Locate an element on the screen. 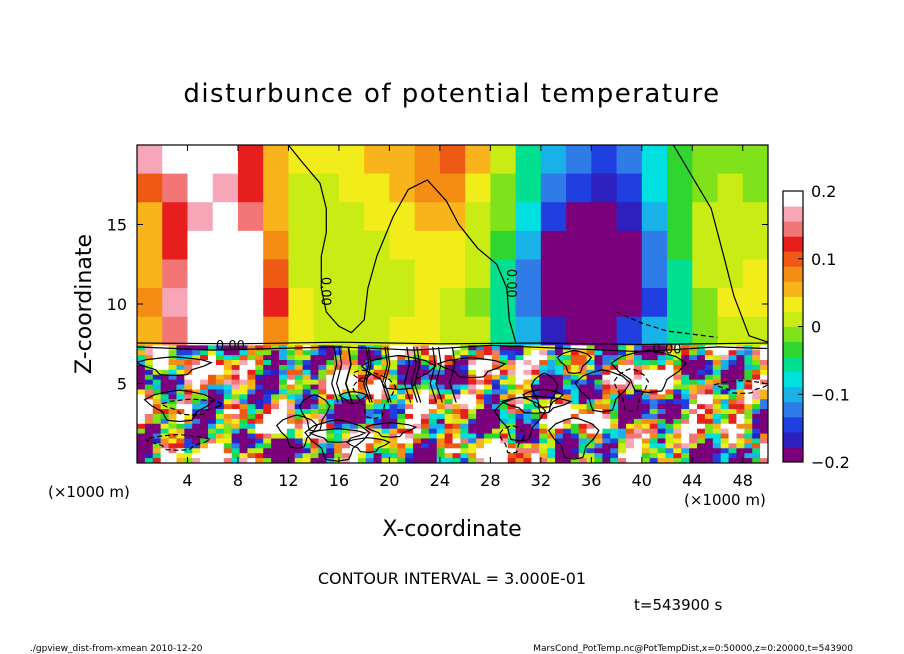 This screenshot has height=654, width=904. contour-interval-label: CONTOUR INTERVAL = 3.000E-01 is located at coordinates (452, 578).